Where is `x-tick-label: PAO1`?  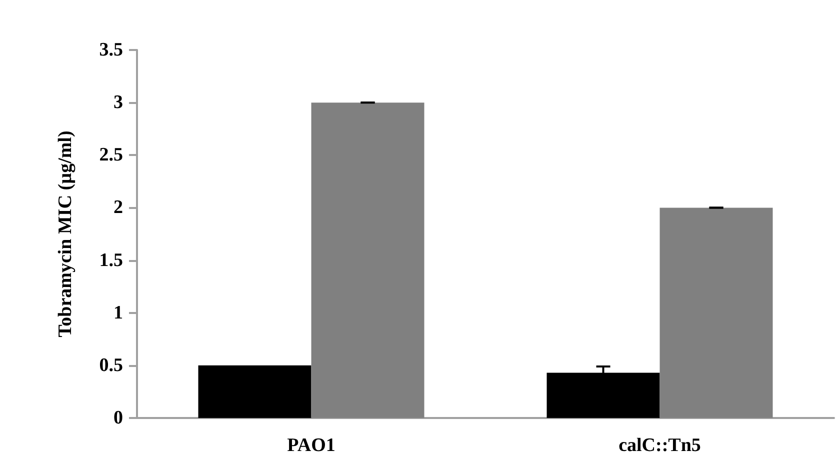
x-tick-label: PAO1 is located at coordinates (311, 445).